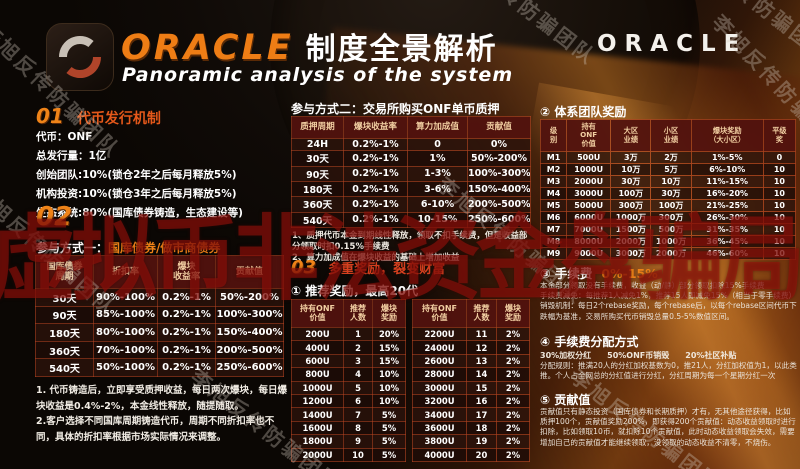 The height and width of the screenshot is (469, 800). What do you see at coordinates (317, 158) in the screenshot?
I see `table-cell: 30天` at bounding box center [317, 158].